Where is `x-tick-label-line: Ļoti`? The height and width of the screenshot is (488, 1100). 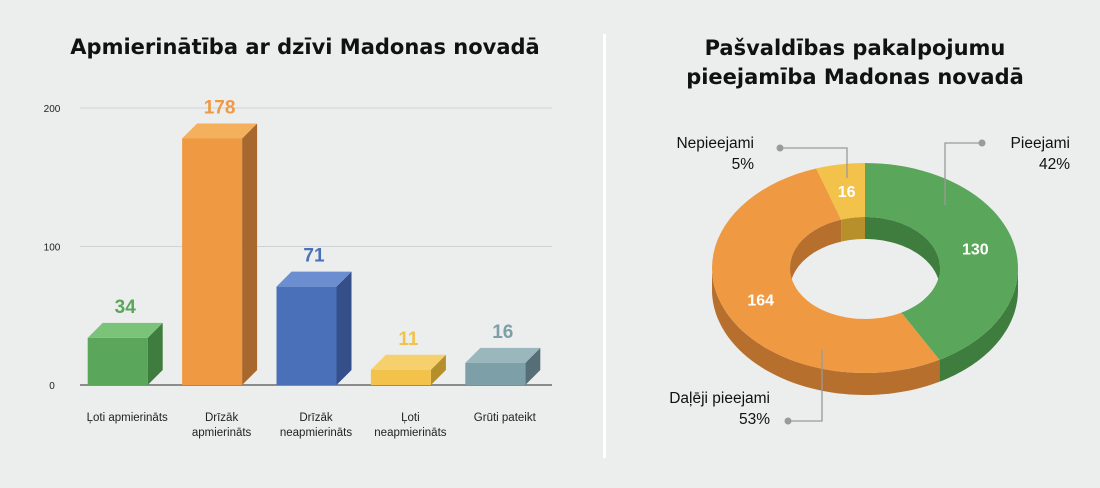
x-tick-label-line: Ļoti is located at coordinates (410, 418).